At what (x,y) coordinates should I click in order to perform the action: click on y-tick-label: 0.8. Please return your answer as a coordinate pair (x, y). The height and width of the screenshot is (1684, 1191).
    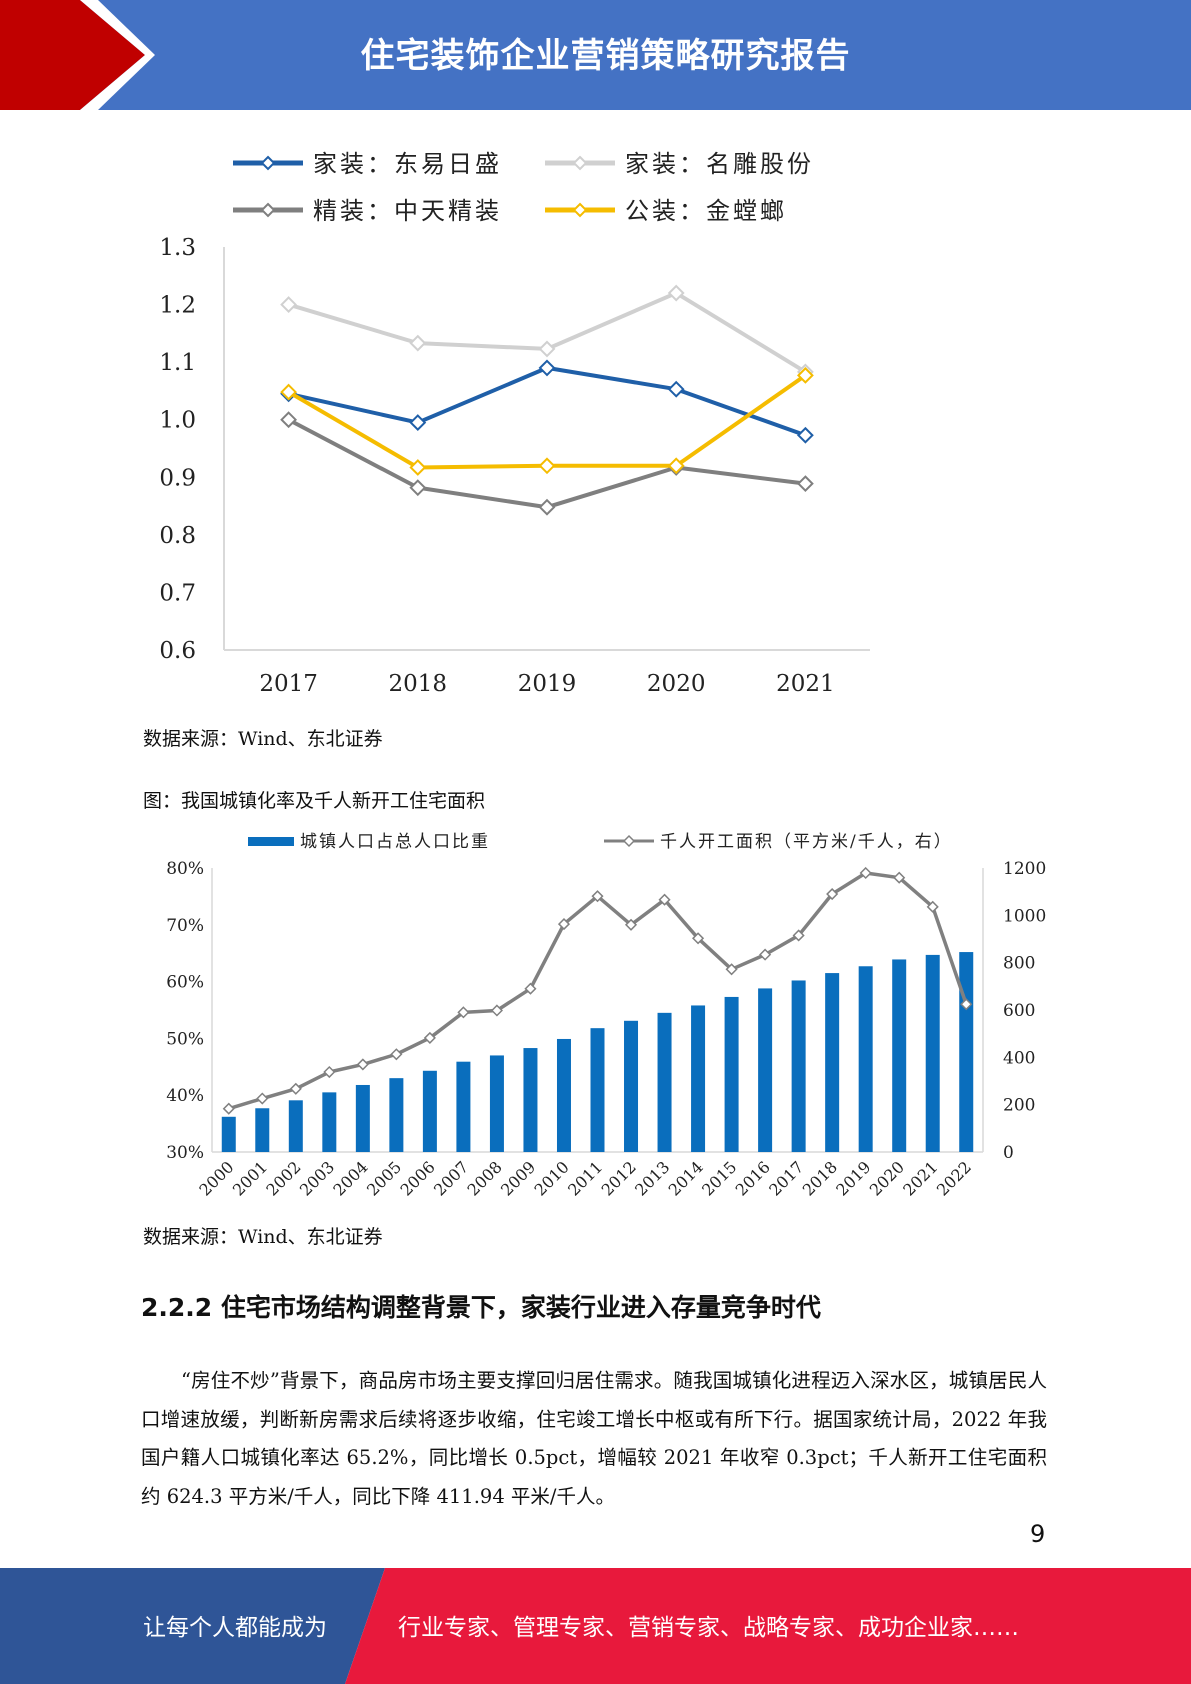
    Looking at the image, I should click on (177, 536).